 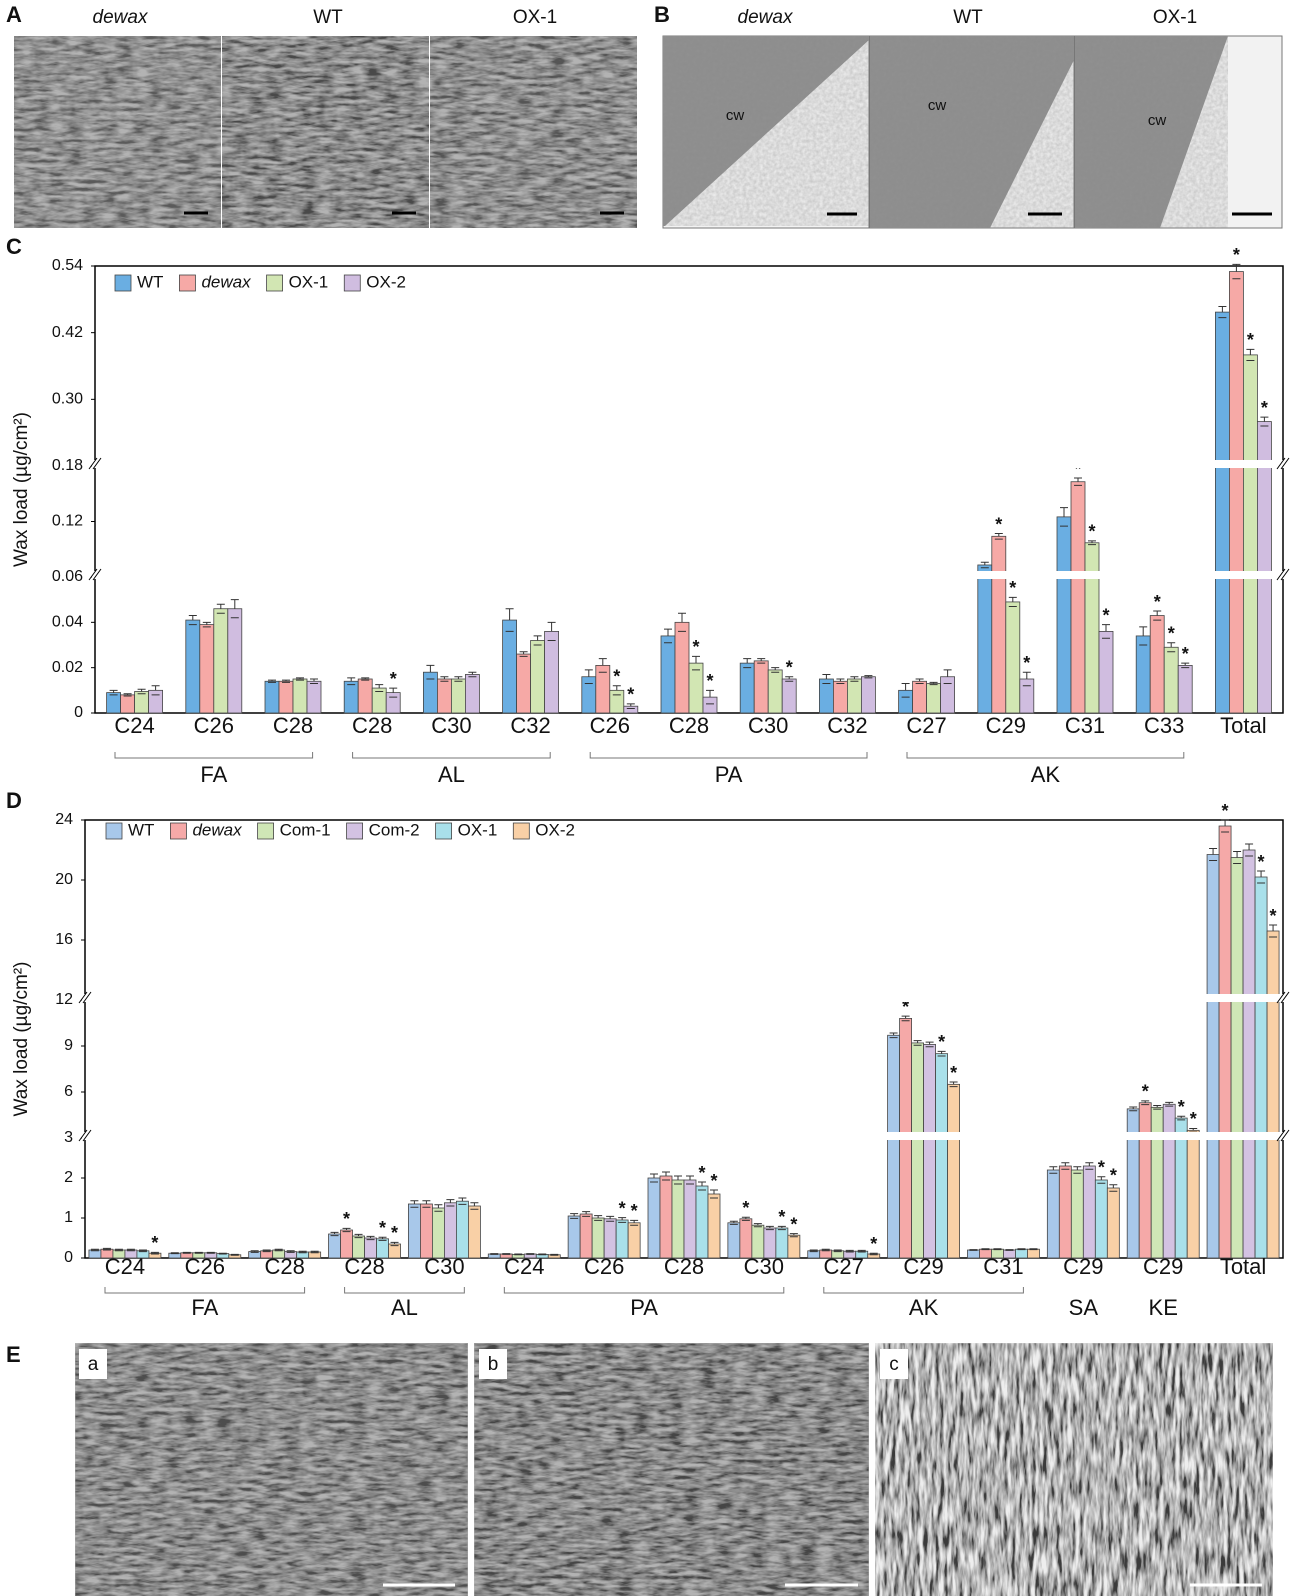 What do you see at coordinates (1243, 725) in the screenshot?
I see `x-tick-label: Total` at bounding box center [1243, 725].